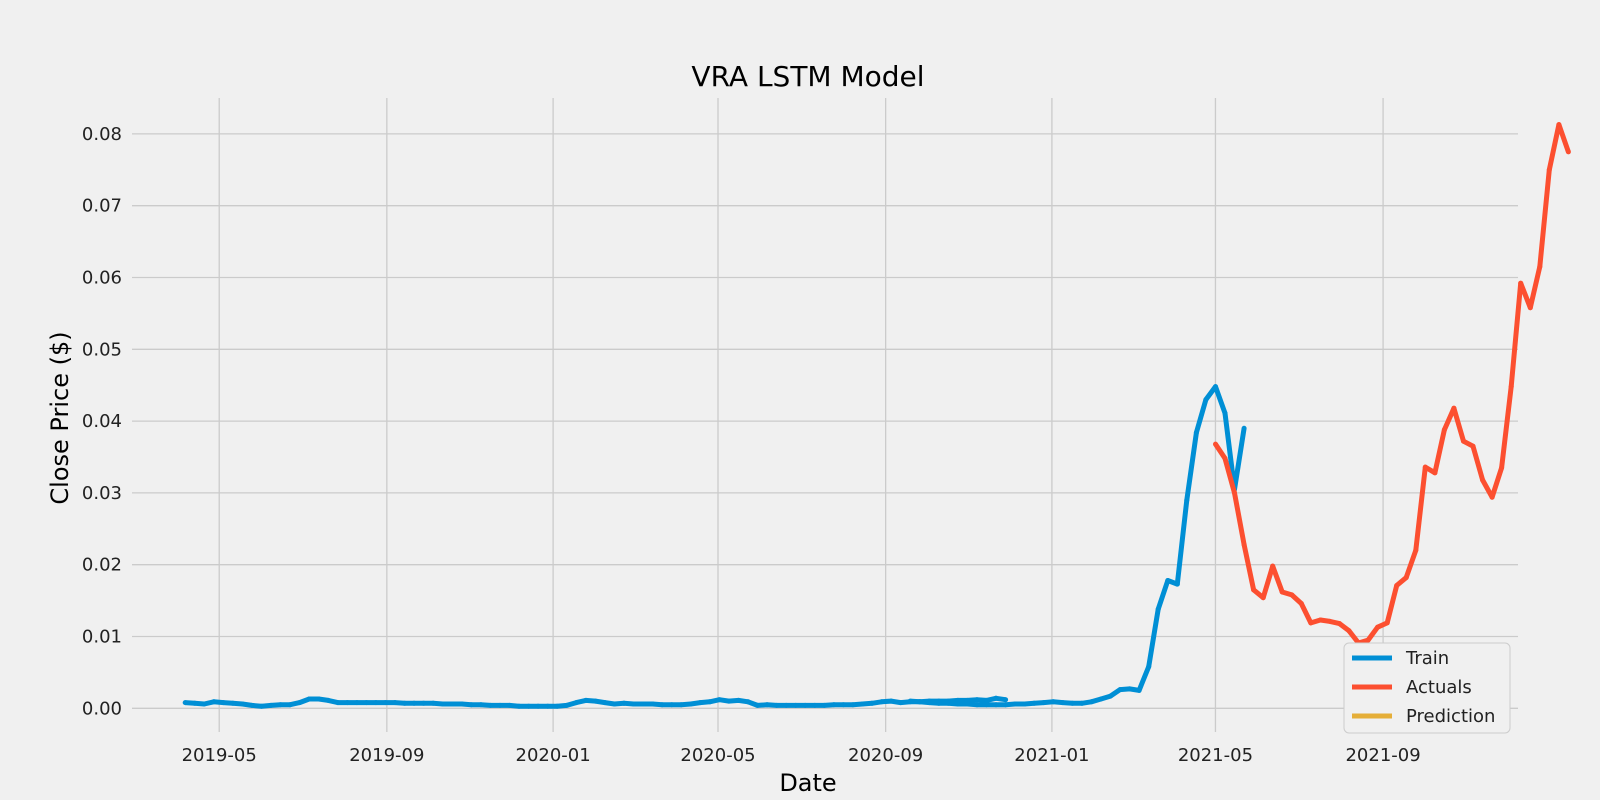 The image size is (1600, 800). Describe the element at coordinates (102, 134) in the screenshot. I see `y-tick-label: 0.08` at that location.